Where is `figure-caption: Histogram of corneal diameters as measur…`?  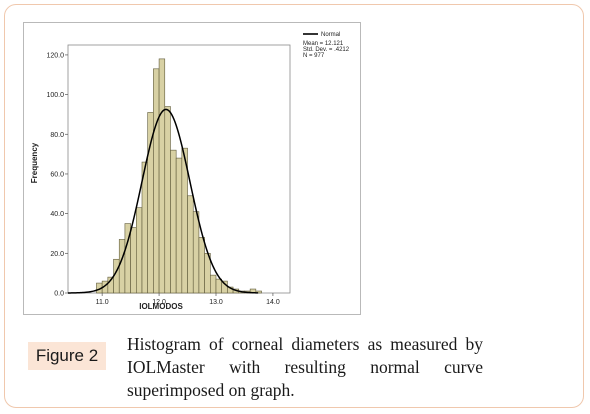 figure-caption: Histogram of corneal diameters as measur… is located at coordinates (305, 367).